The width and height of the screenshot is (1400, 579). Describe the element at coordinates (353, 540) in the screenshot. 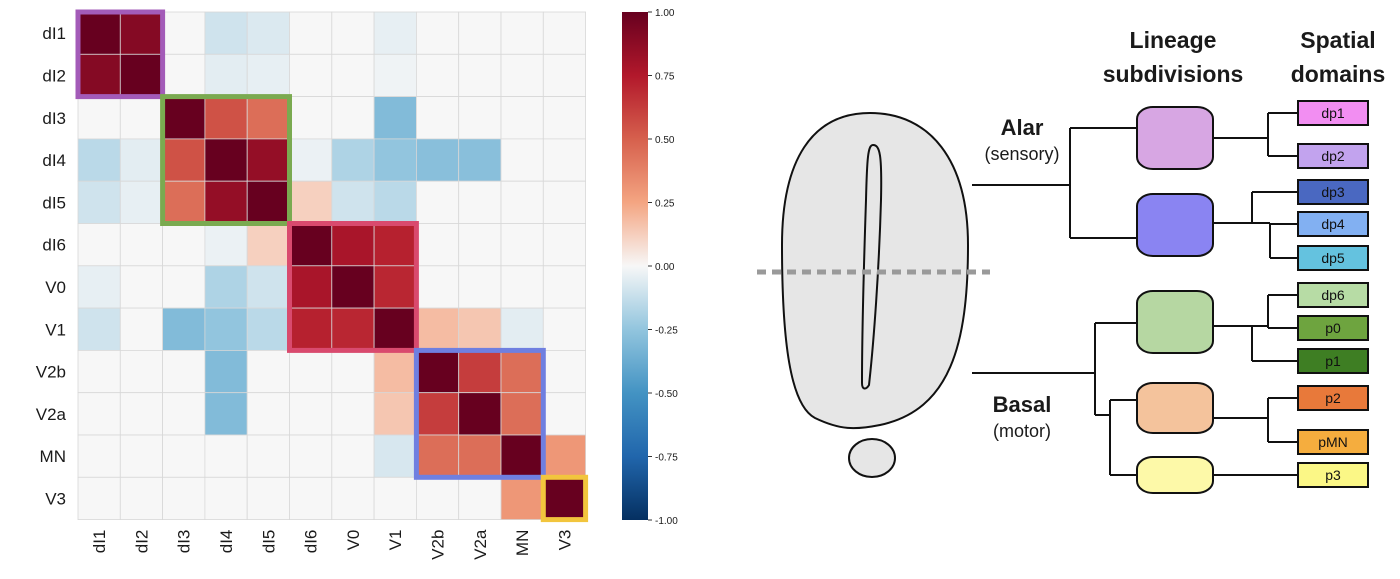

I see `column-label: V0` at that location.